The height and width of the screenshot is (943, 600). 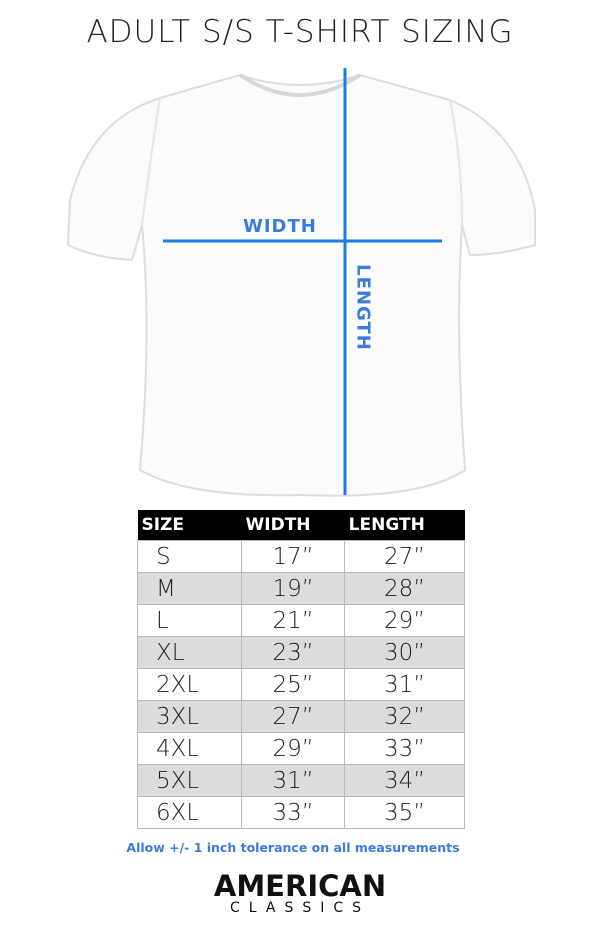 What do you see at coordinates (189, 684) in the screenshot?
I see `size-cell: 2XL` at bounding box center [189, 684].